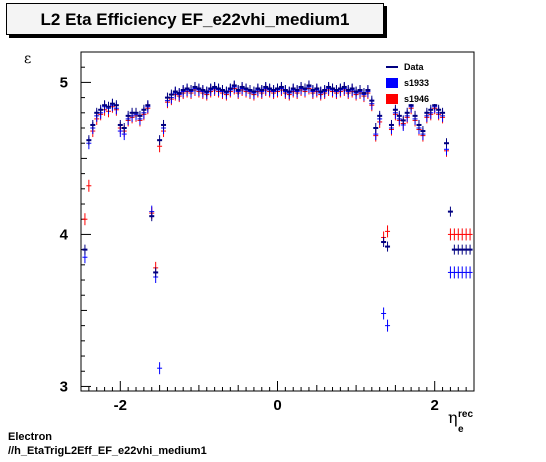 This screenshot has height=462, width=546. I want to click on x-tick-label: 2, so click(435, 405).